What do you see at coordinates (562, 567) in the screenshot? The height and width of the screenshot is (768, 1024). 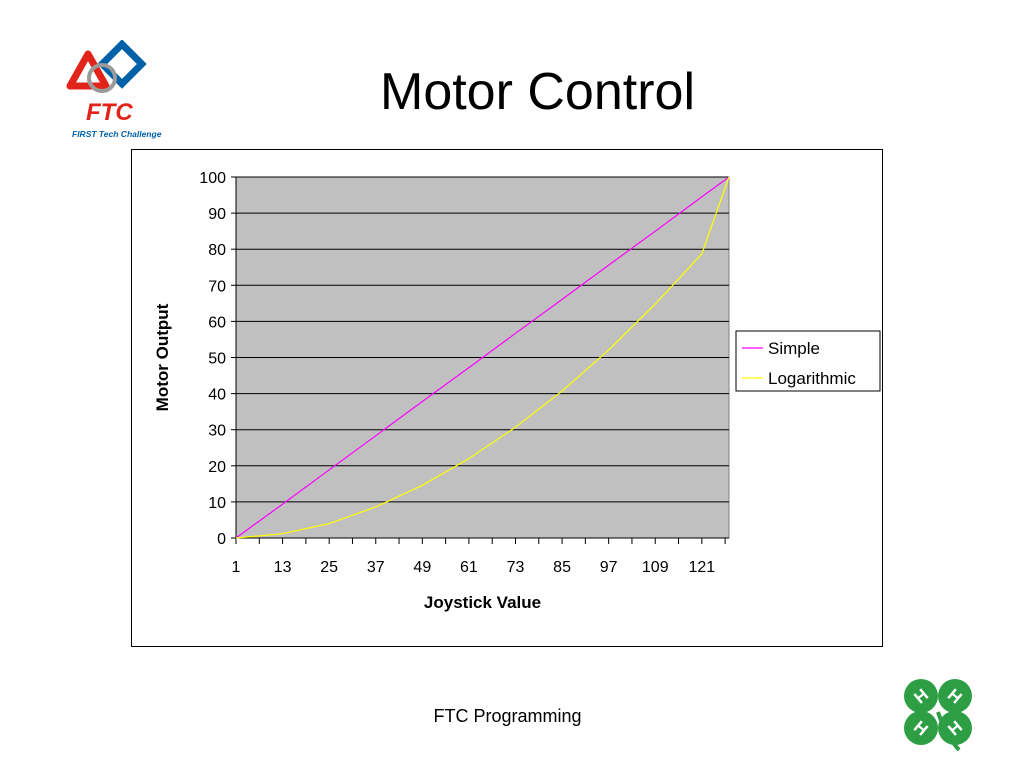 I see `x-tick-label: 85` at bounding box center [562, 567].